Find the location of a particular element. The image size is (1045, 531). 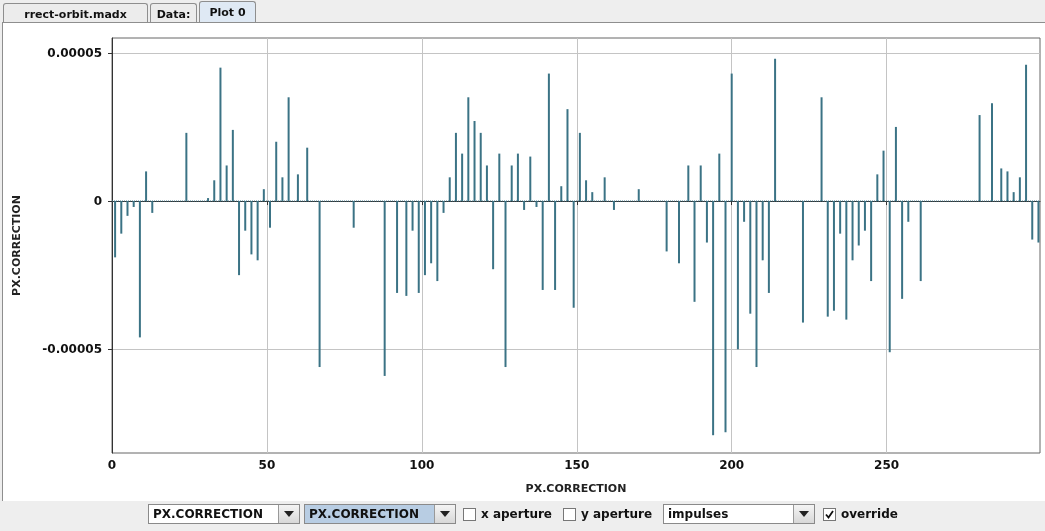

dropdown: impulses is located at coordinates (739, 514).